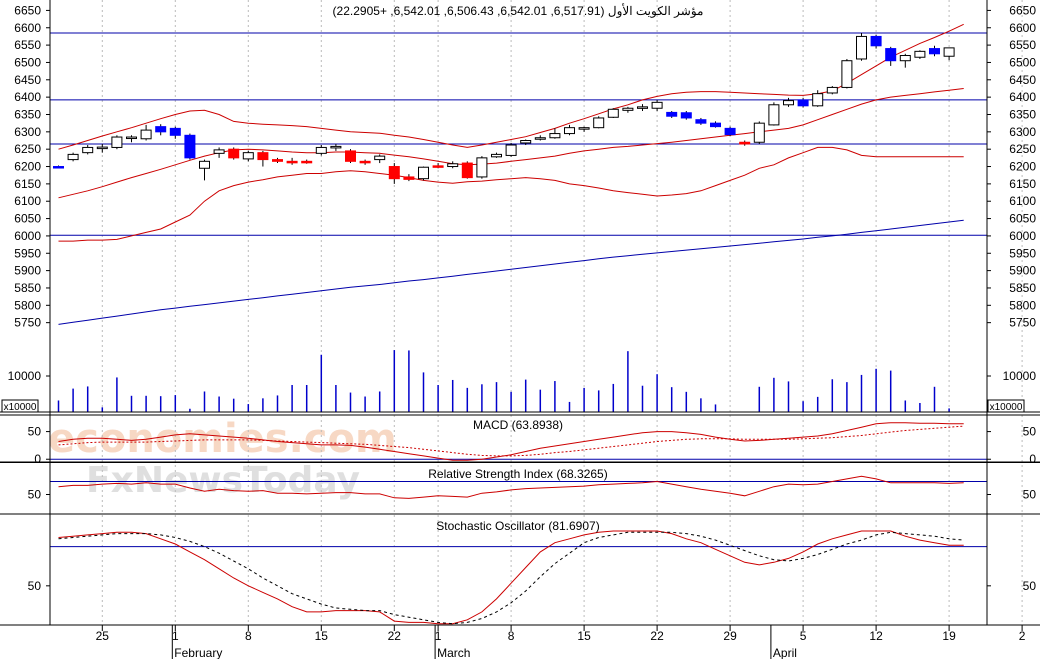 Image resolution: width=1040 pixels, height=659 pixels. What do you see at coordinates (511, 578) in the screenshot?
I see `stoch-d-line` at bounding box center [511, 578].